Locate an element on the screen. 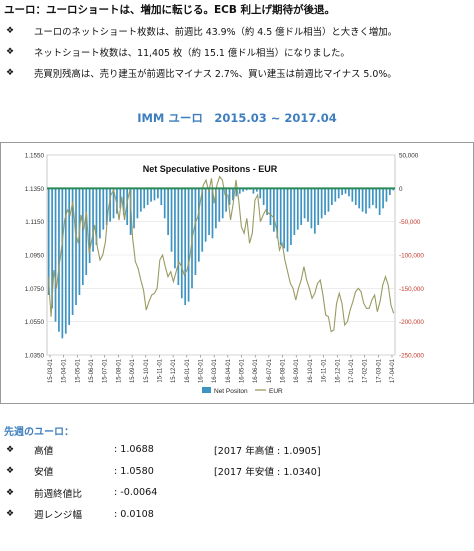  x-tick-label: 16-12-01 is located at coordinates (338, 370).